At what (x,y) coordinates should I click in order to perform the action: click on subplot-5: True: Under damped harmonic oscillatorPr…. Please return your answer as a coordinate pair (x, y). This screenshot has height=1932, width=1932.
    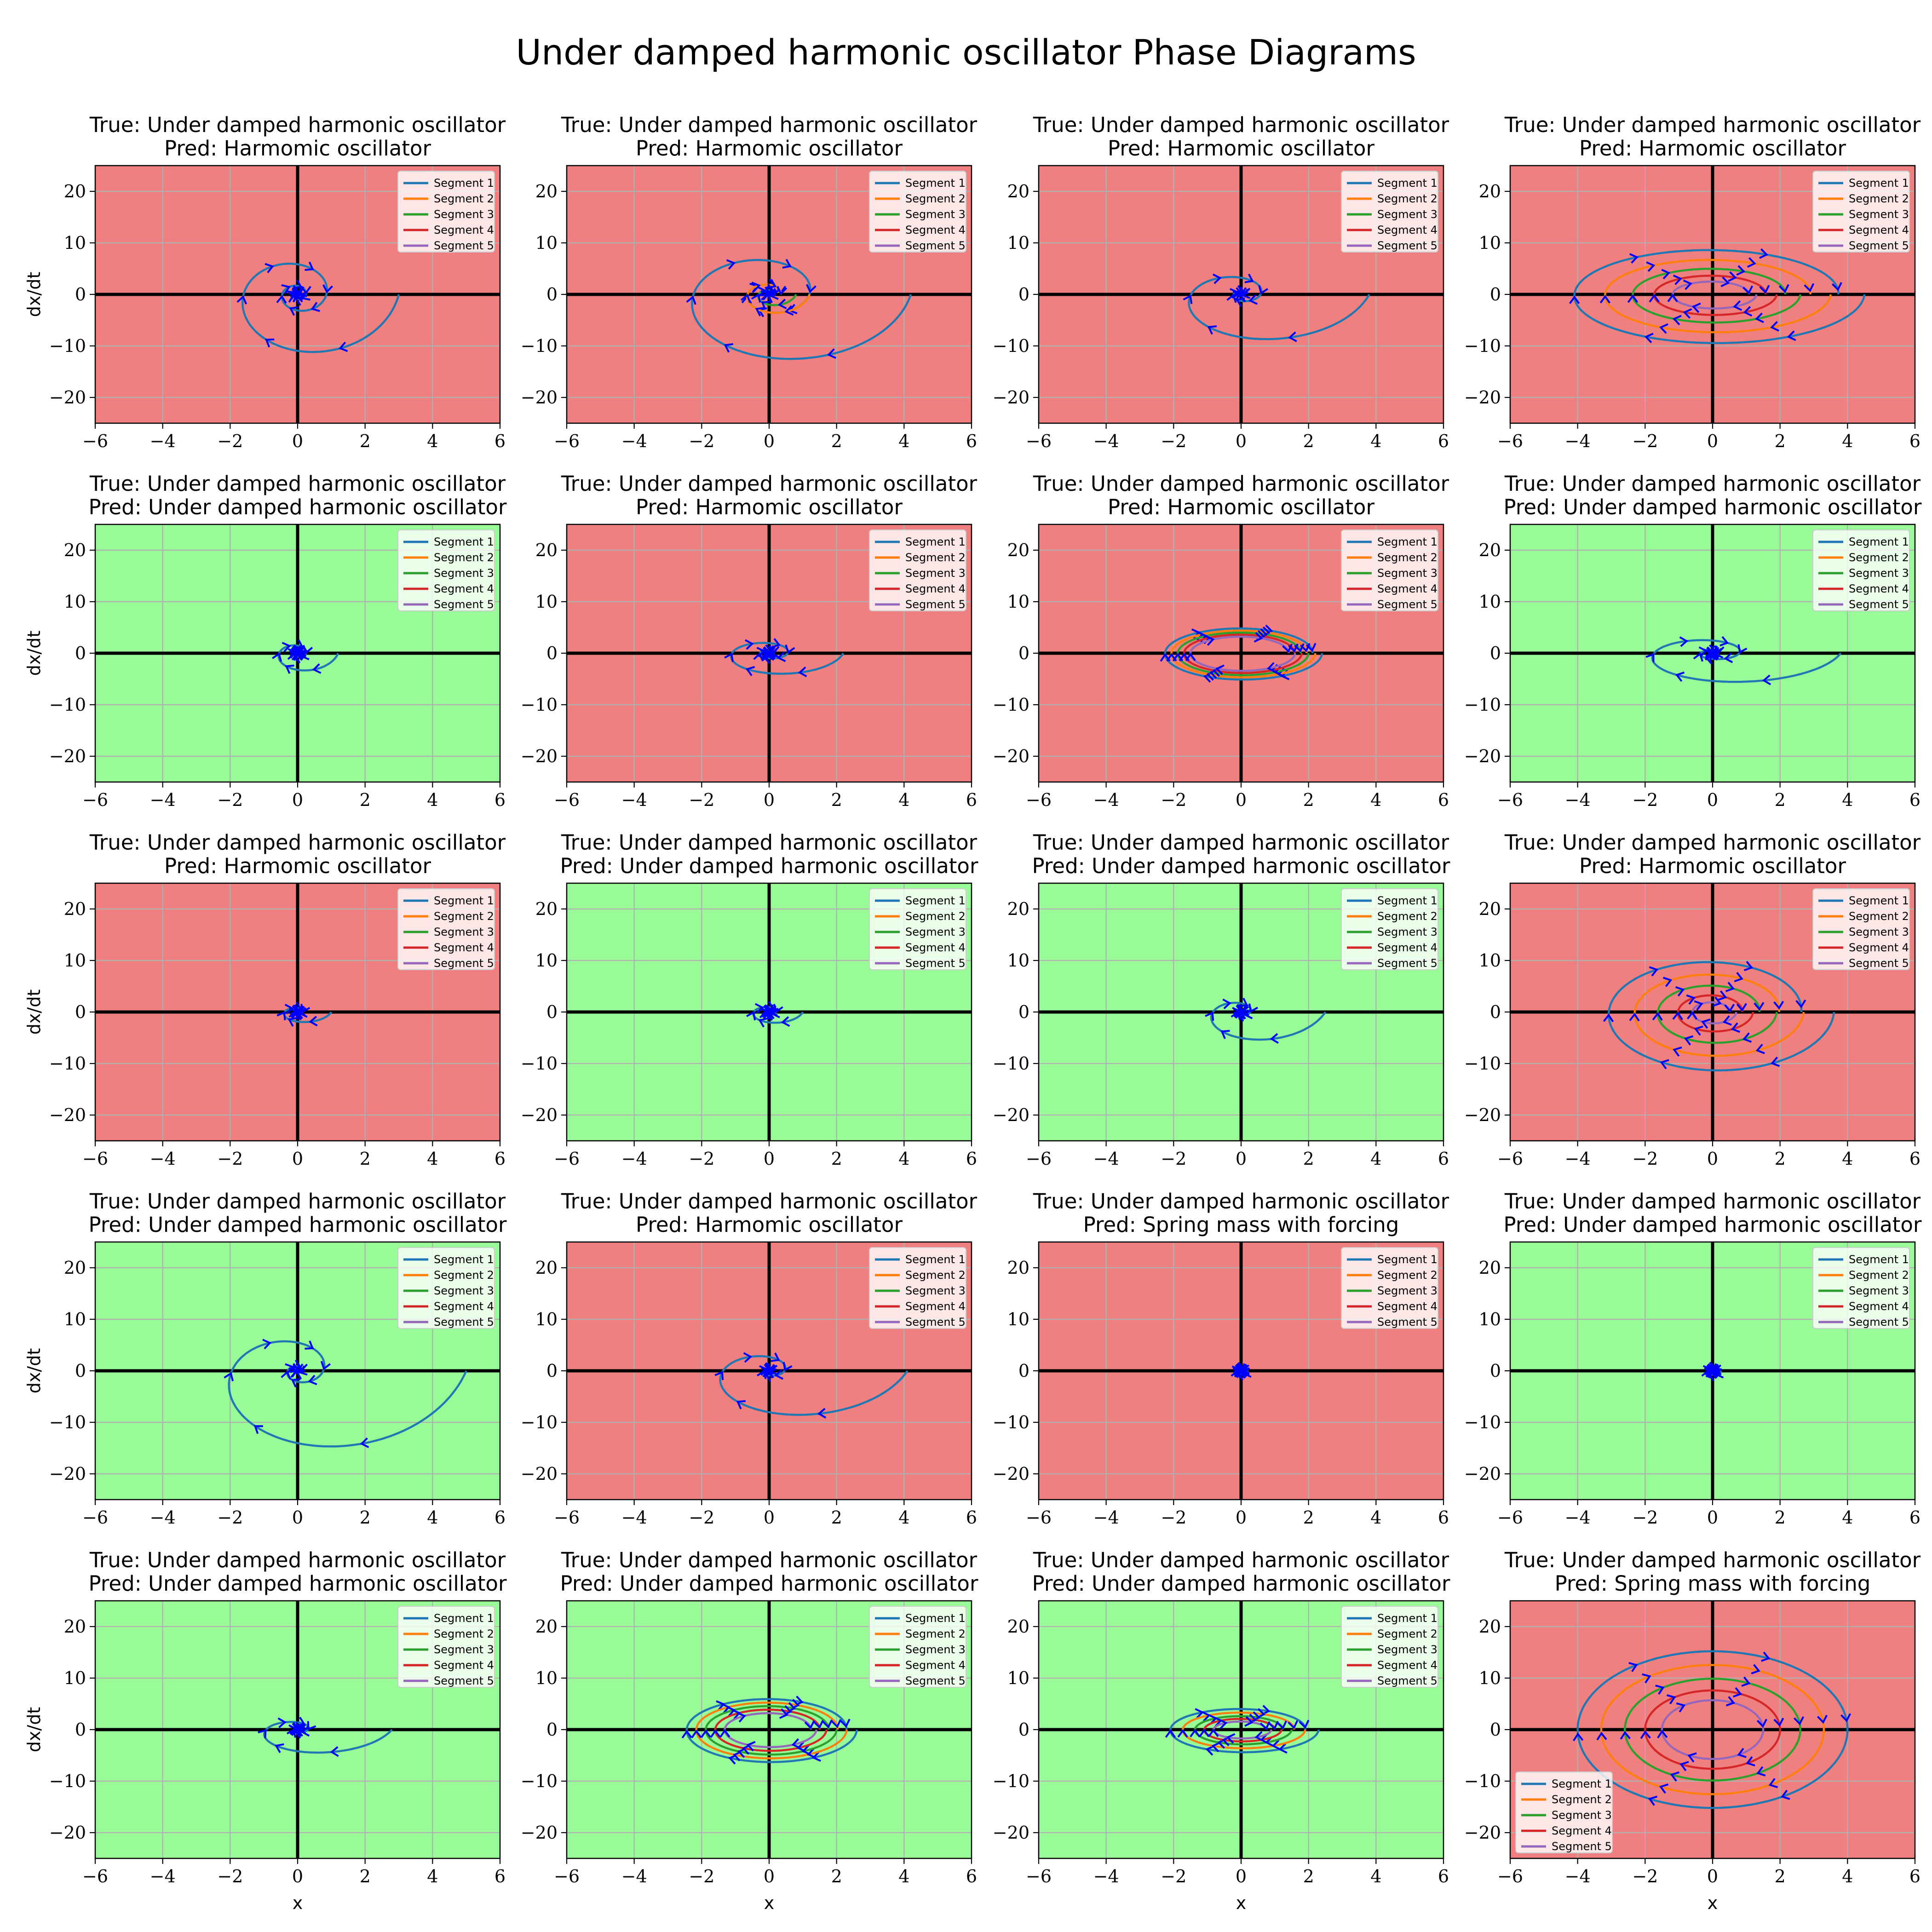
    Looking at the image, I should click on (265, 641).